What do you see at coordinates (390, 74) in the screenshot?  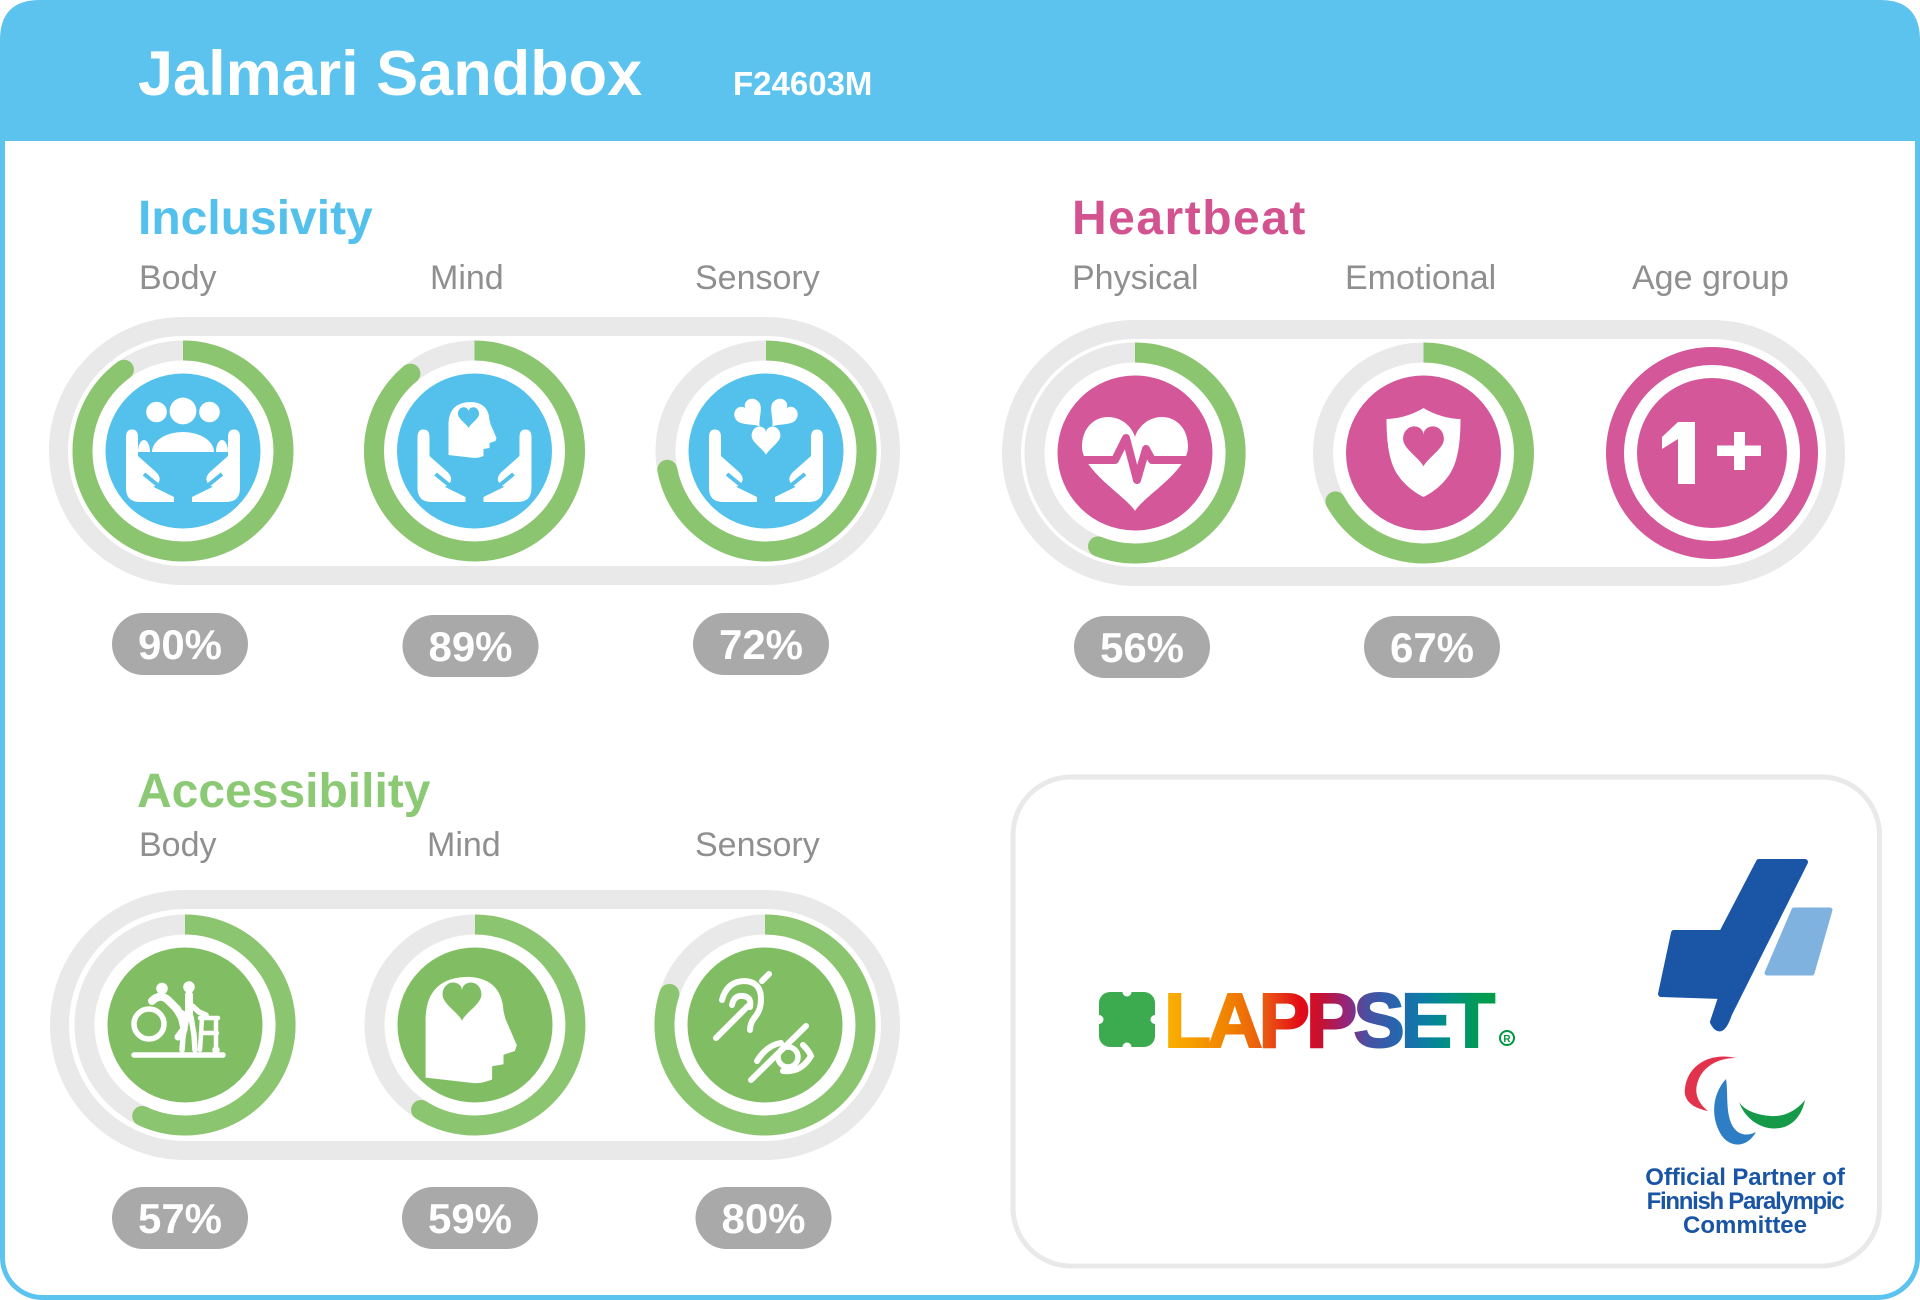 I see `svg-text: Jalmari Sandbox` at bounding box center [390, 74].